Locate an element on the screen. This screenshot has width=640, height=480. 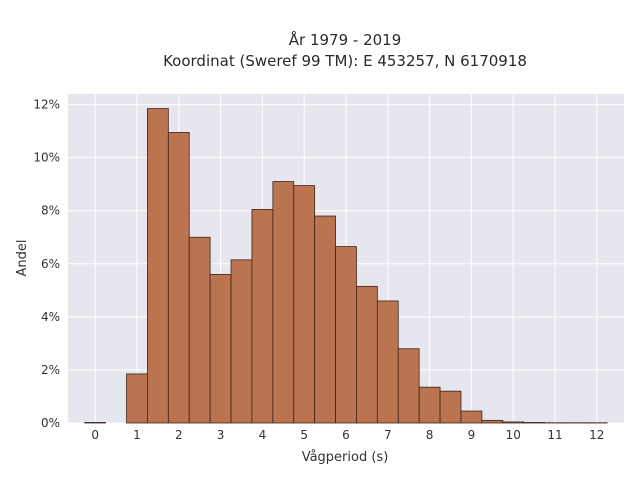
y-tick-label: 12% is located at coordinates (46, 105).